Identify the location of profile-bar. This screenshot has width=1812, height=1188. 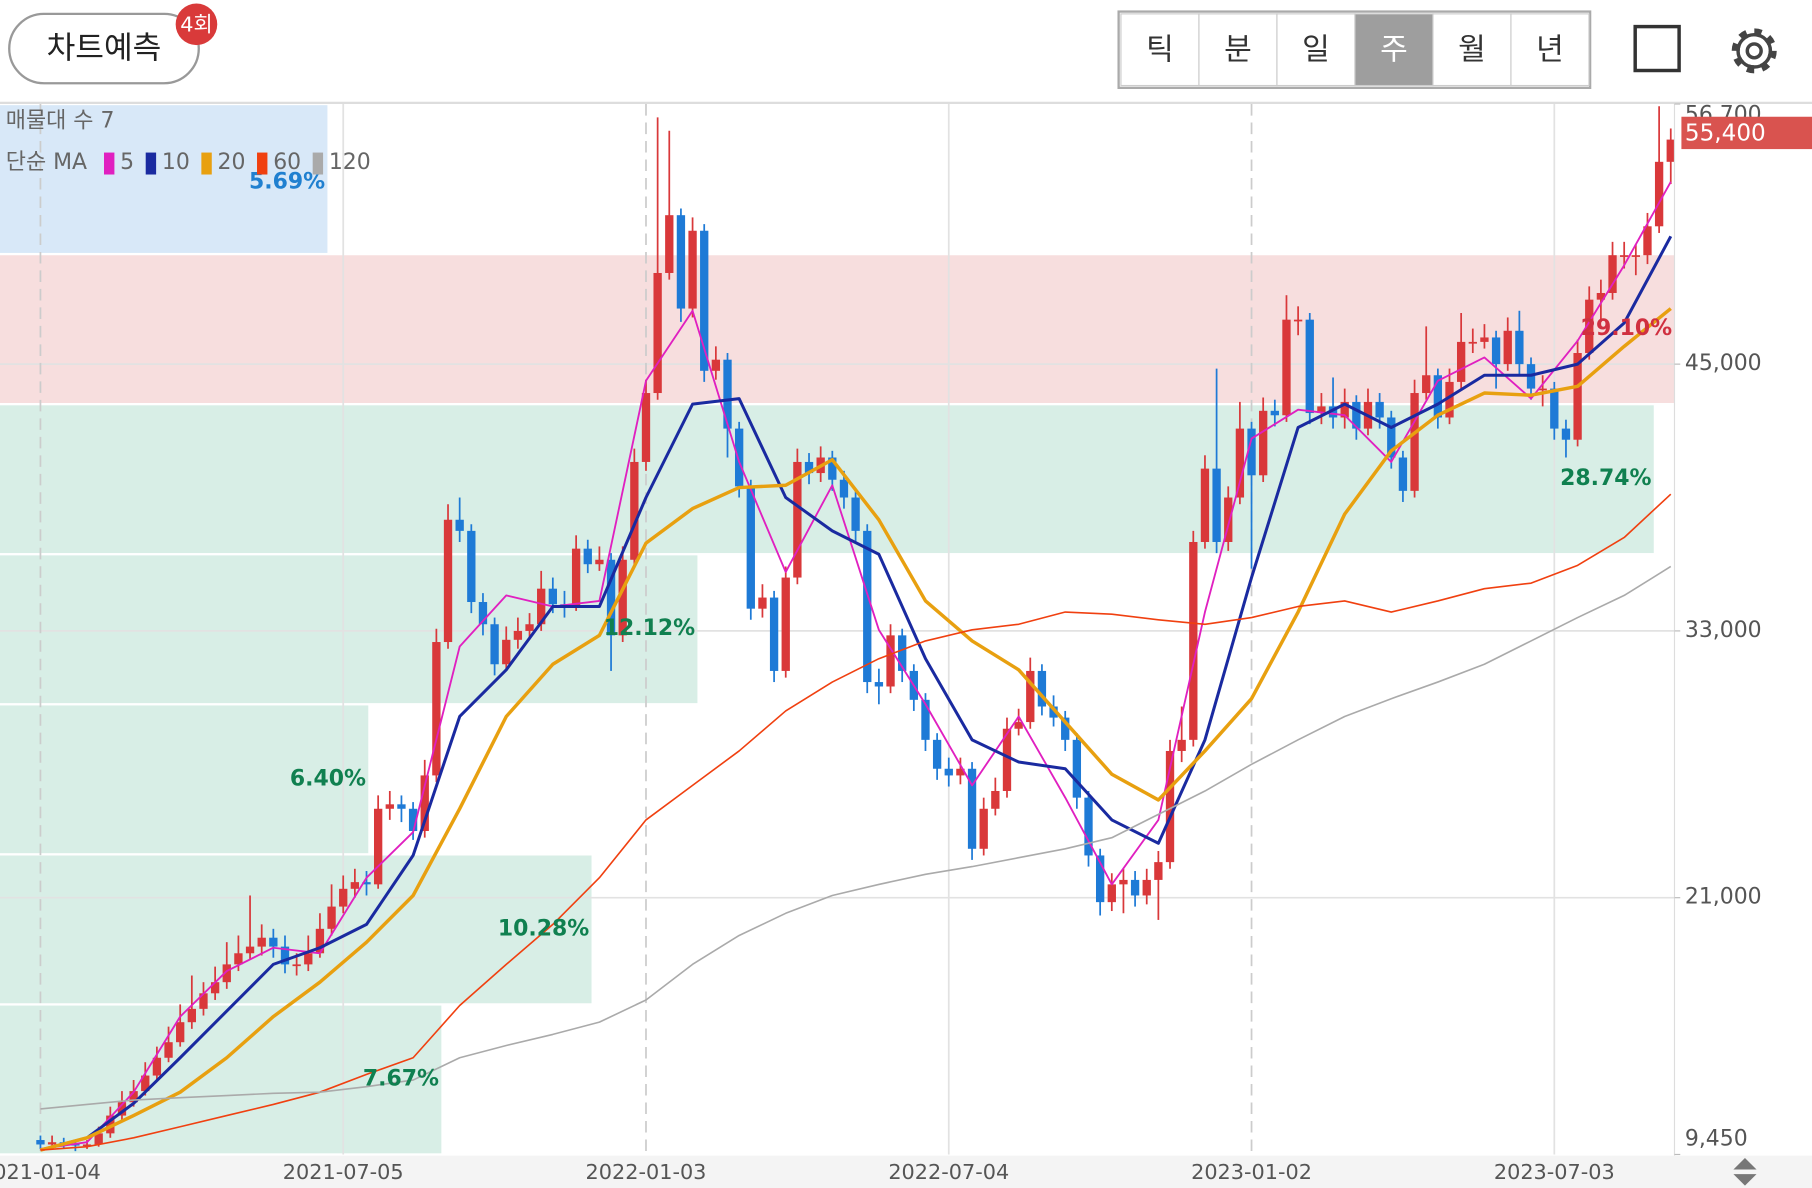
(349, 629).